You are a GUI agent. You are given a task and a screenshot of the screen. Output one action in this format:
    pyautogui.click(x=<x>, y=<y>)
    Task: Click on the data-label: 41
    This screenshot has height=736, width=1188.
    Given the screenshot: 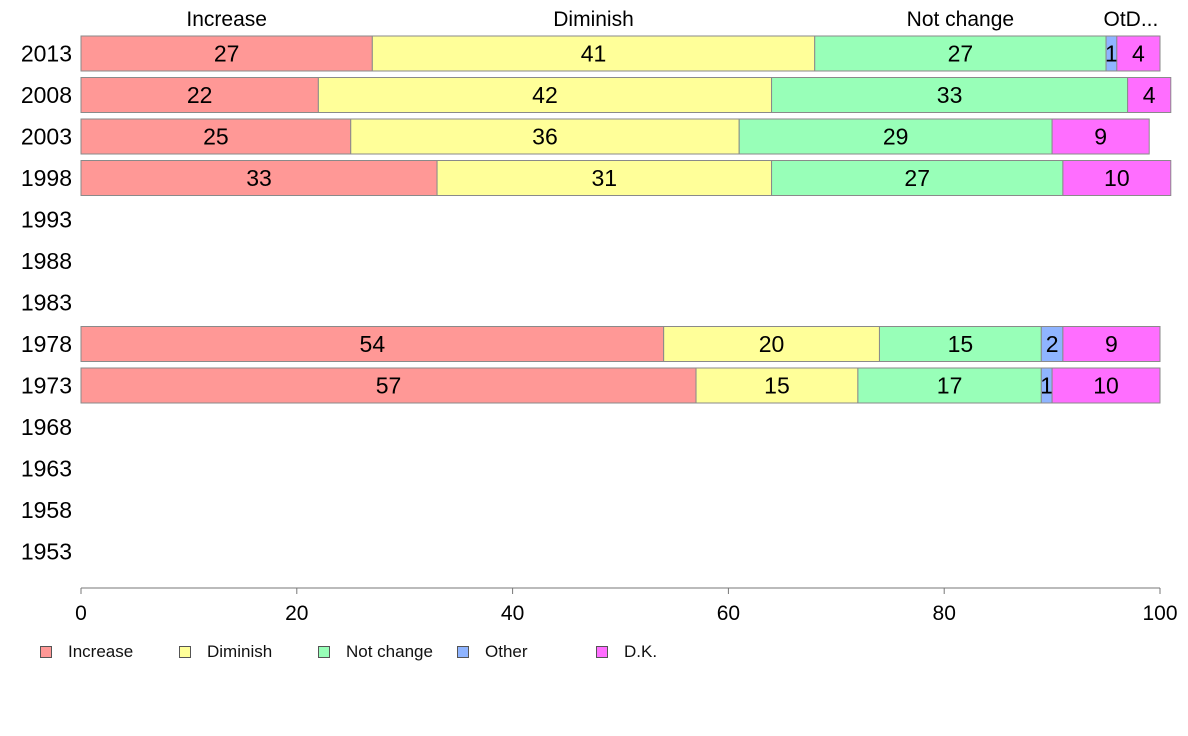 What is the action you would take?
    pyautogui.click(x=594, y=54)
    